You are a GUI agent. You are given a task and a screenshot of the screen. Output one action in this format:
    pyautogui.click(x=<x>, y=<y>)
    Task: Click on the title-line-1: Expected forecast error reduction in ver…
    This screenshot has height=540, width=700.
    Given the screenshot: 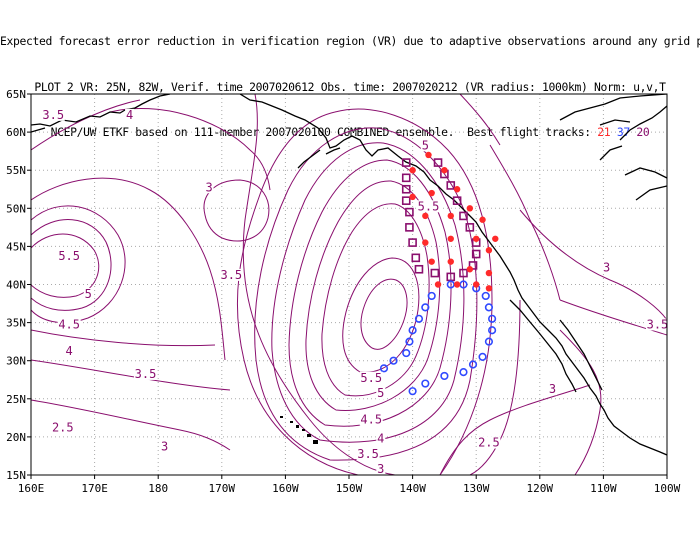 What is the action you would take?
    pyautogui.click(x=350, y=41)
    